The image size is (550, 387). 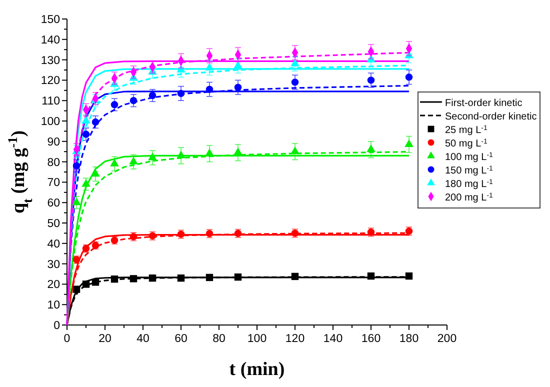 What do you see at coordinates (447, 339) in the screenshot?
I see `x-tick-label: 200` at bounding box center [447, 339].